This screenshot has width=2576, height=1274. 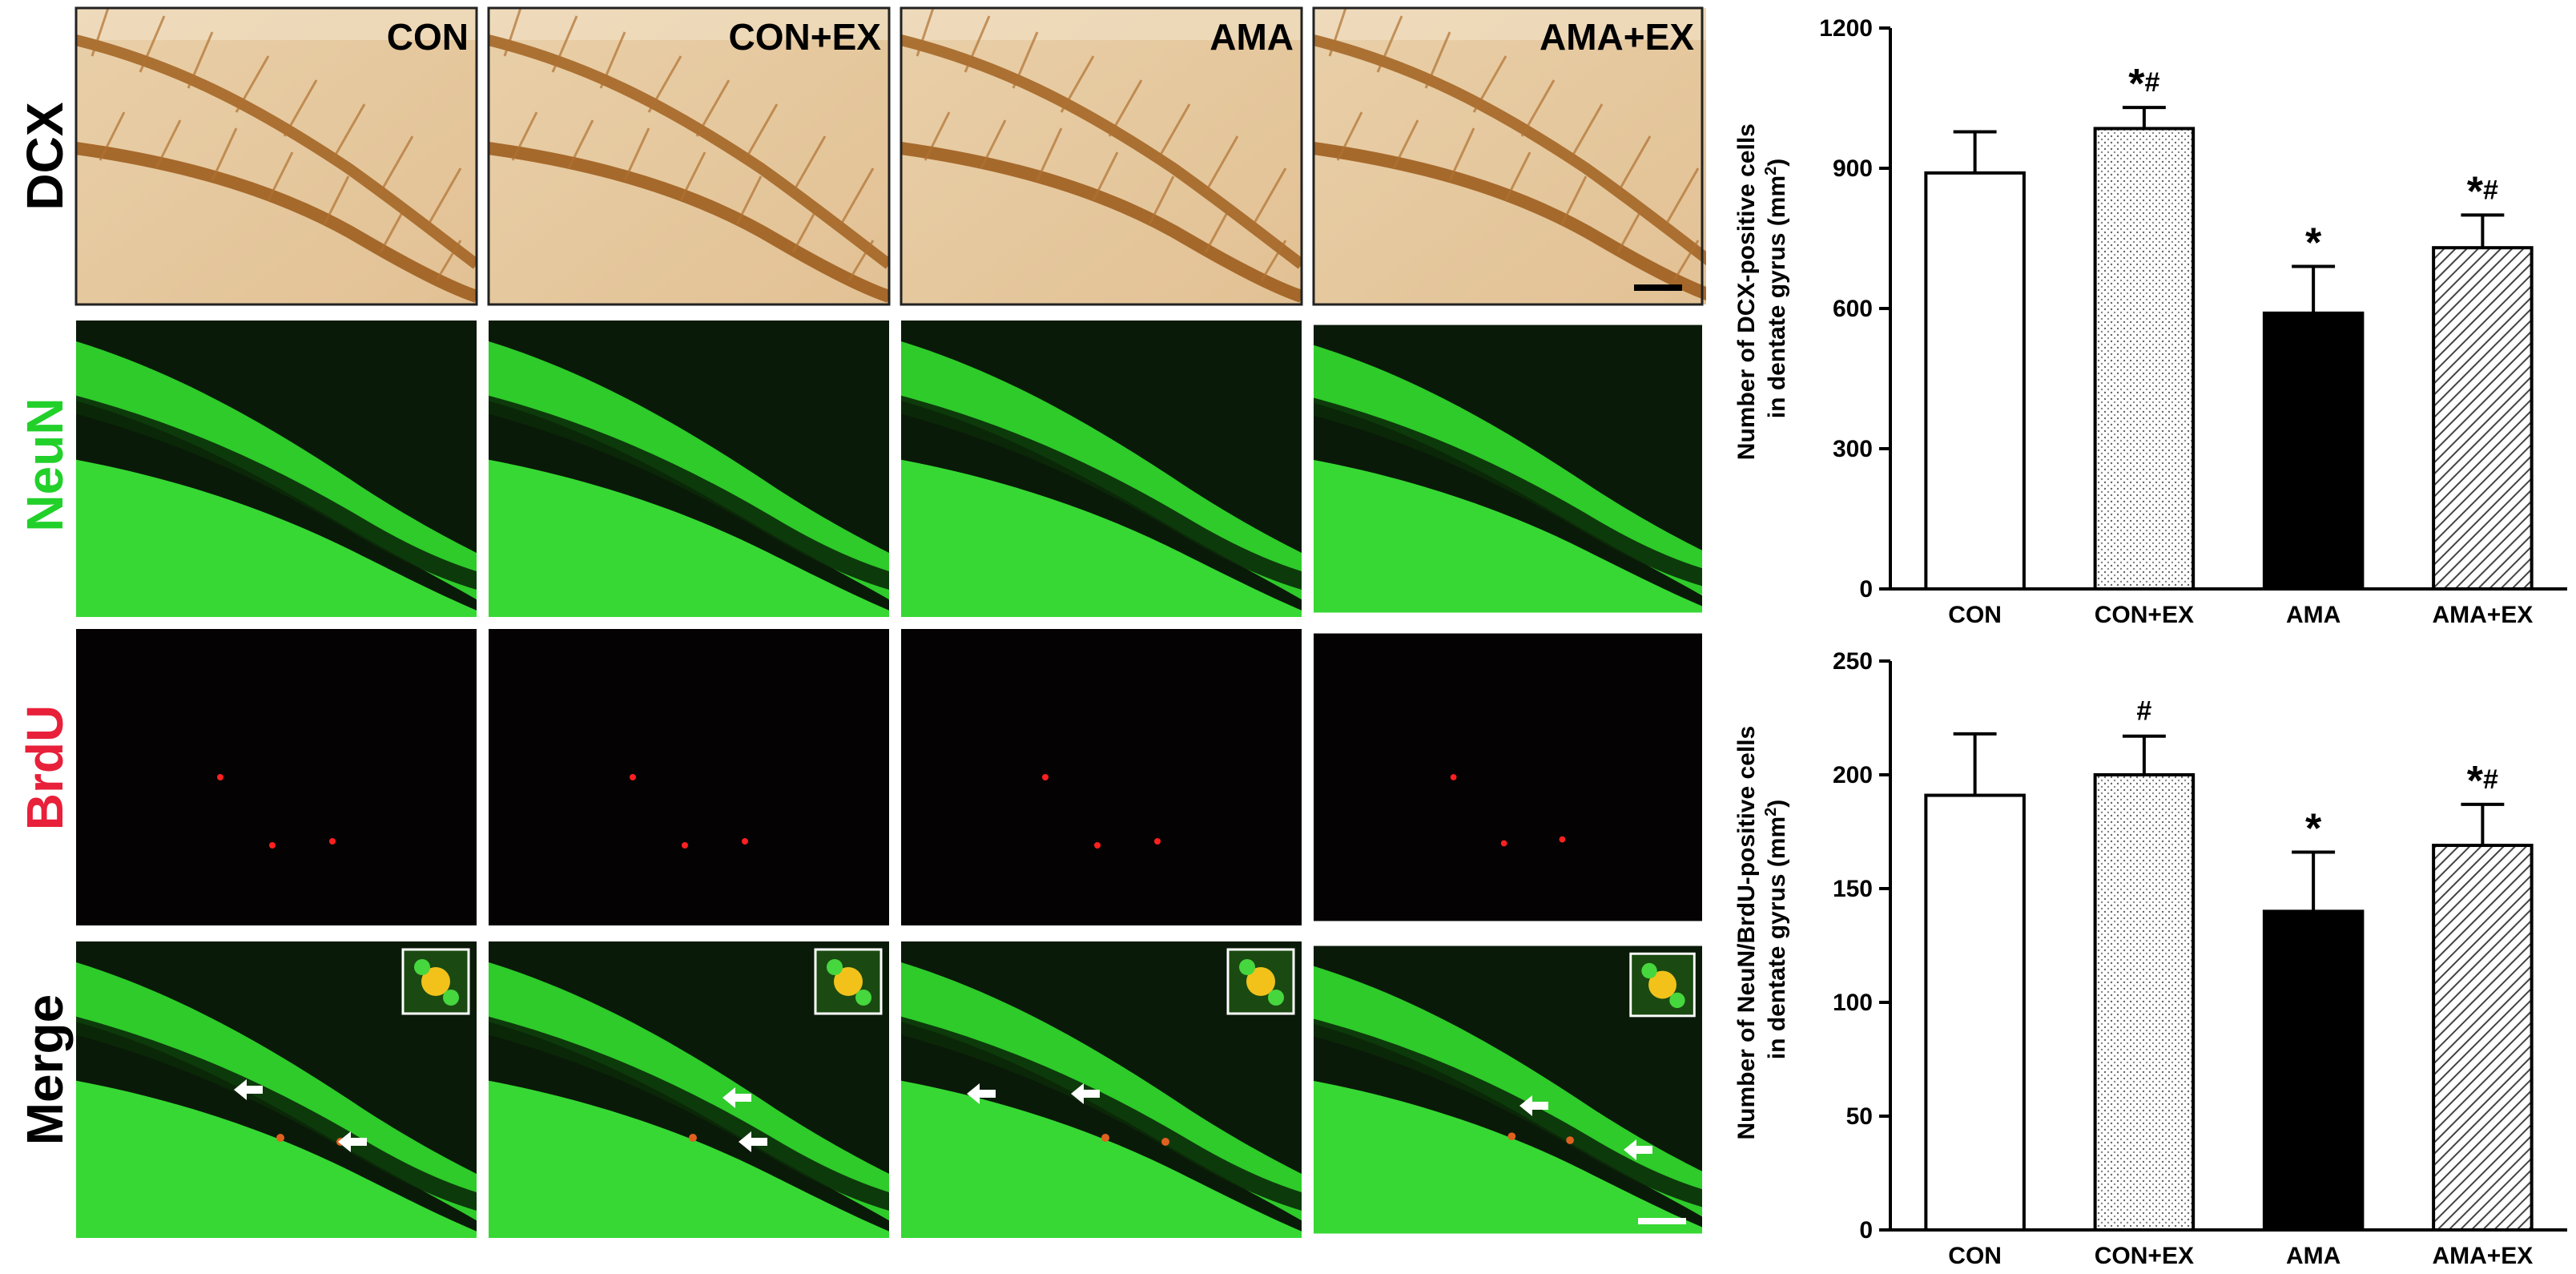 What do you see at coordinates (889, 777) in the screenshot?
I see `brdu-row` at bounding box center [889, 777].